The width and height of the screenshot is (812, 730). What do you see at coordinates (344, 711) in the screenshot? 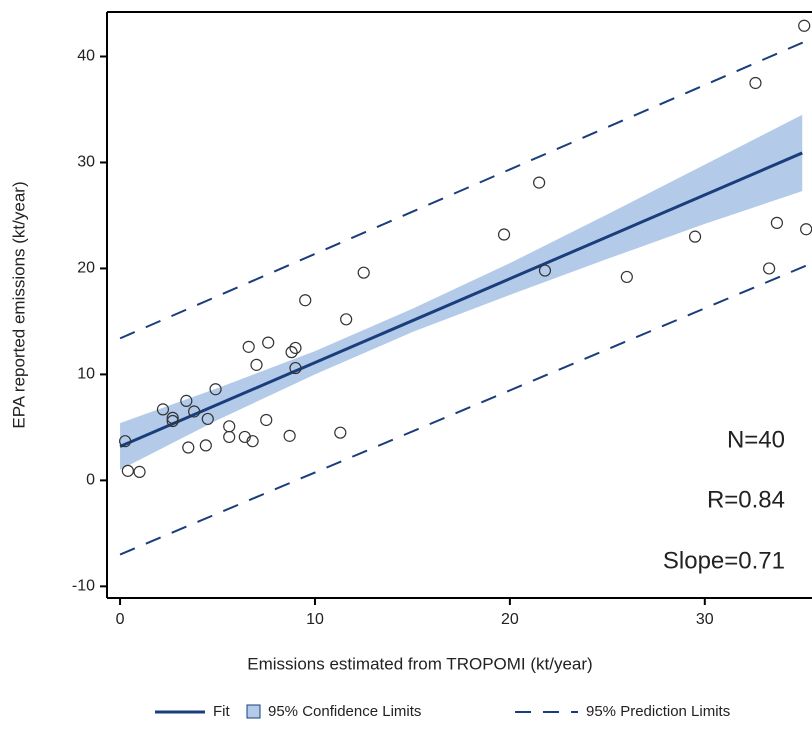
I see `legend-label: 95% Confidence Limits` at bounding box center [344, 711].